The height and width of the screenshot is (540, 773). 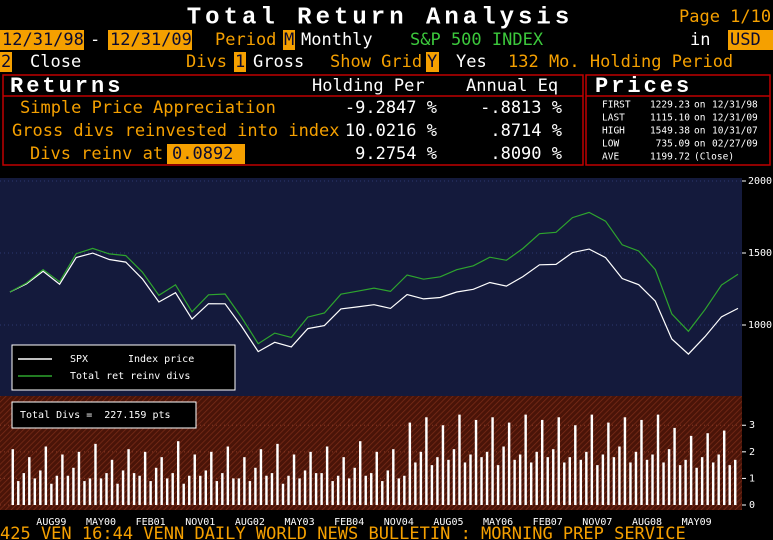 What do you see at coordinates (96, 154) in the screenshot?
I see `row-label: Divs reinv at` at bounding box center [96, 154].